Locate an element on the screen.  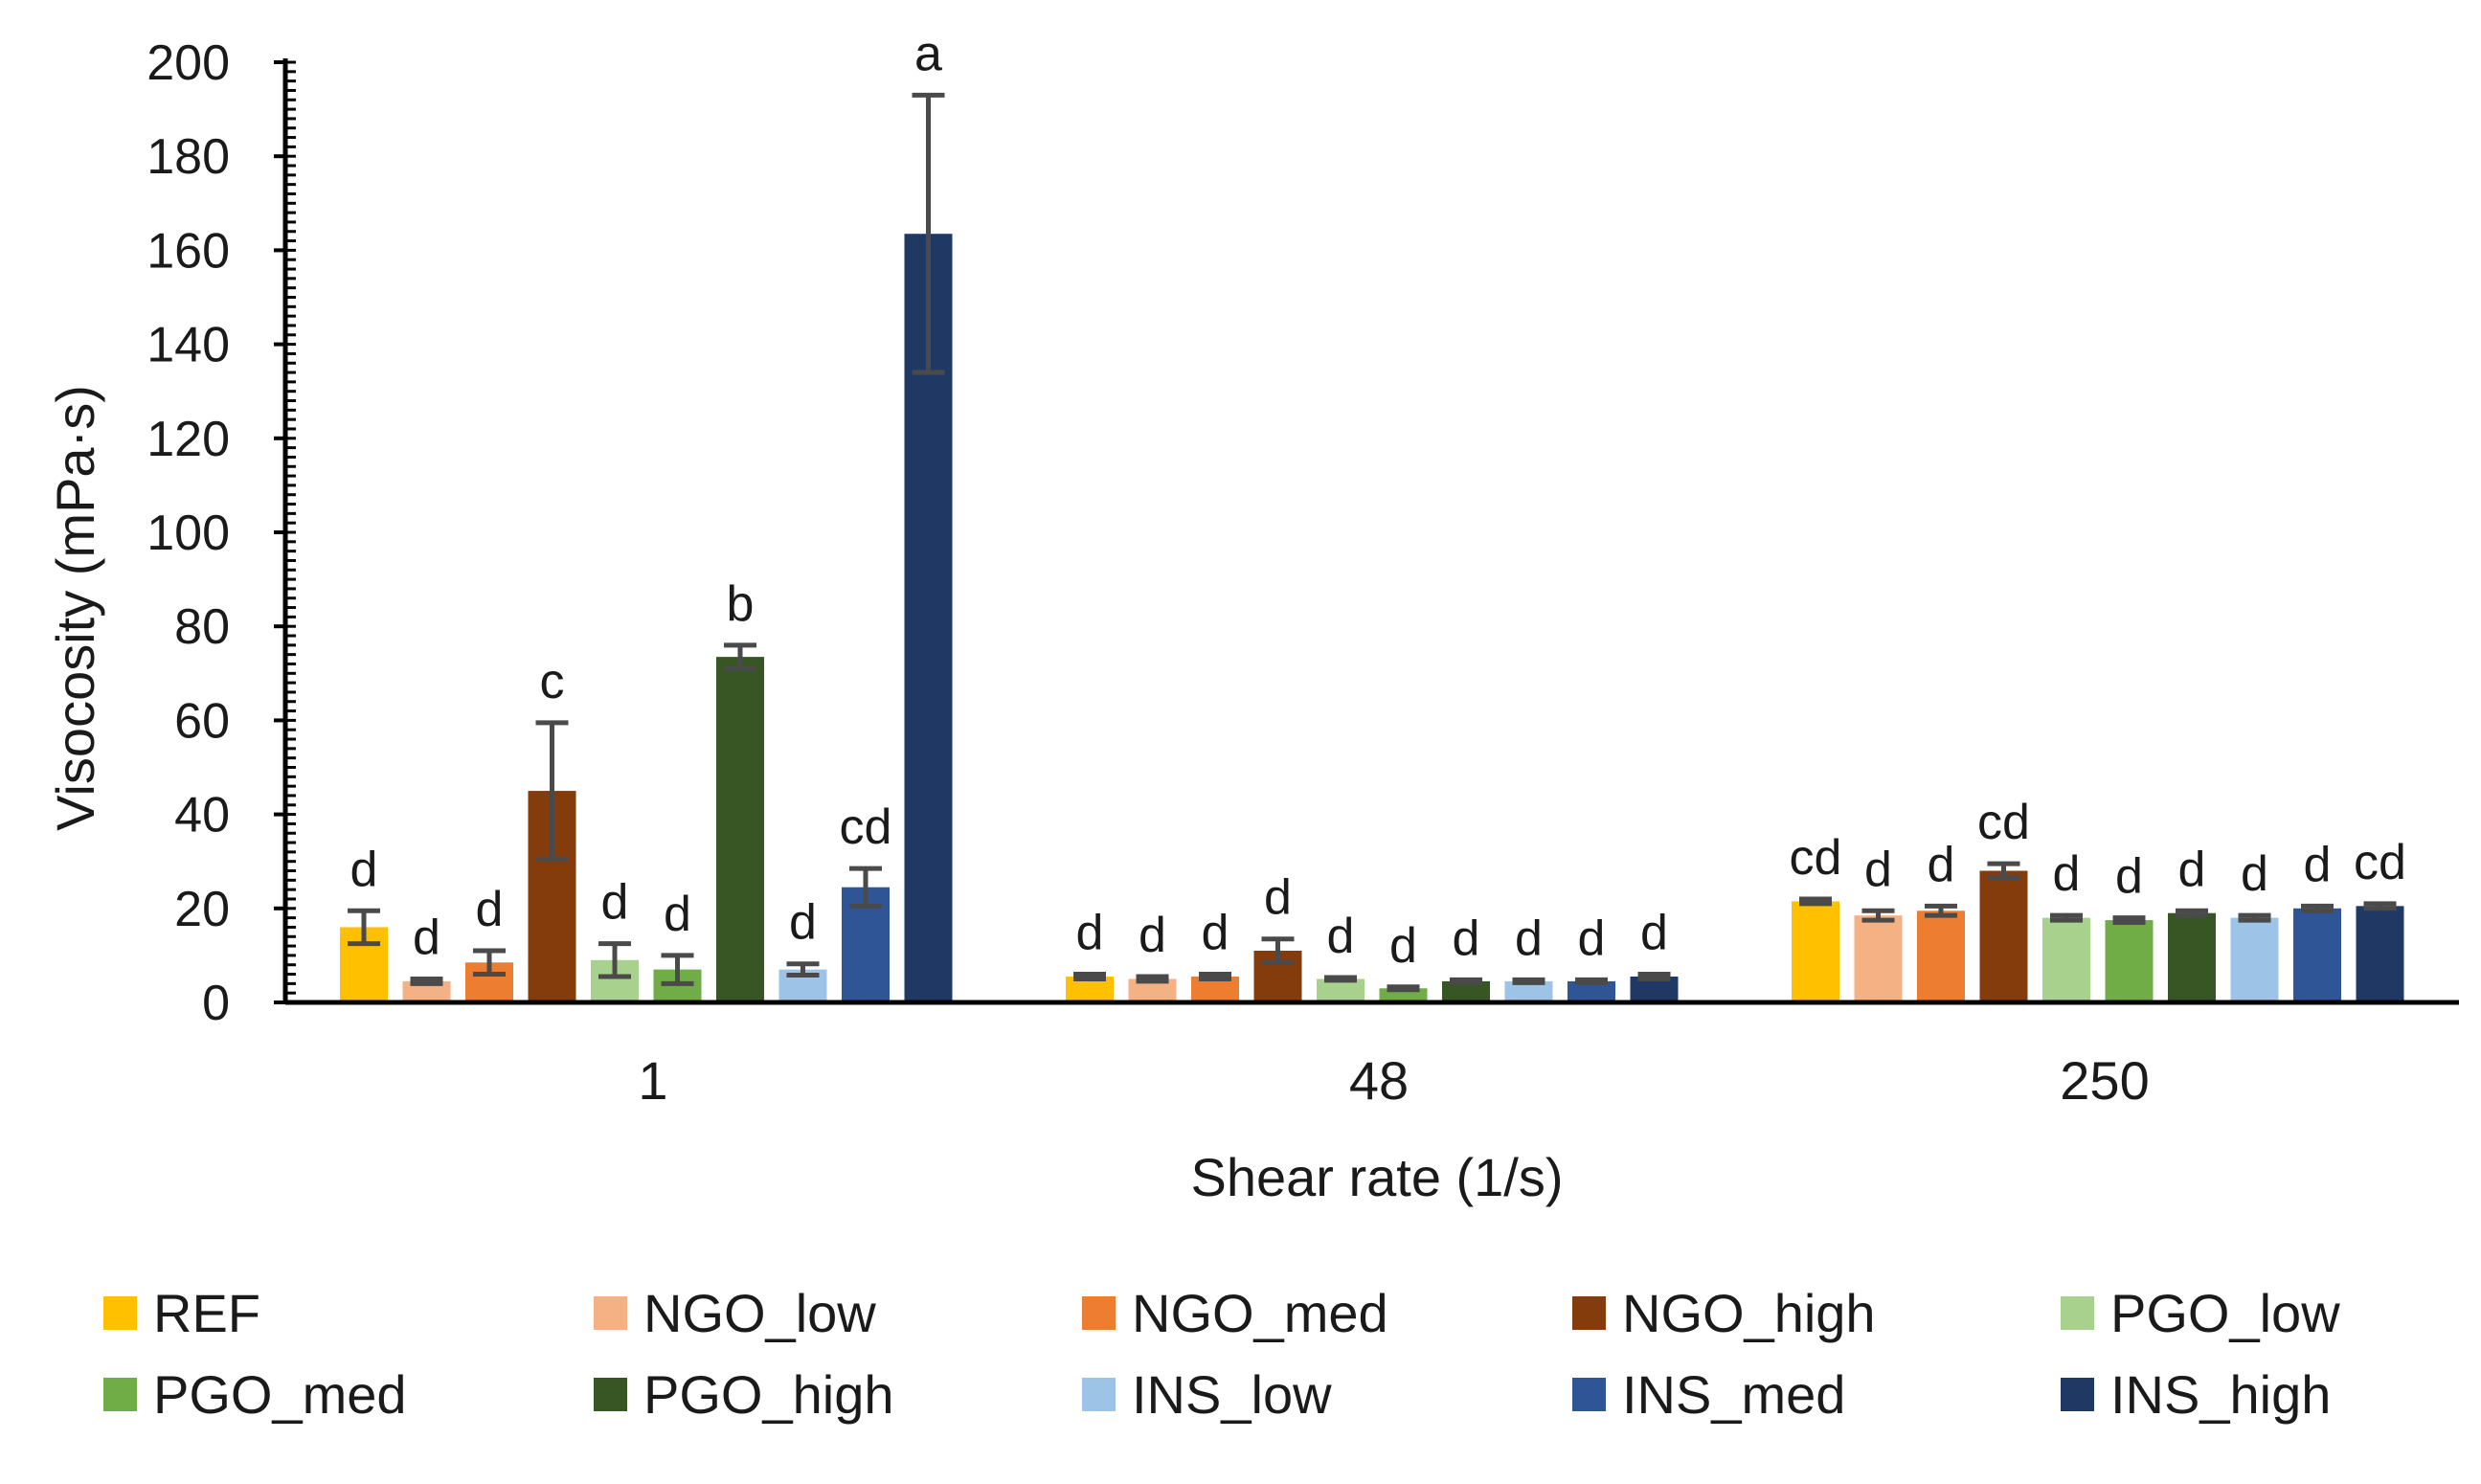
significance-label-PGO_med-250: d is located at coordinates (2129, 877).